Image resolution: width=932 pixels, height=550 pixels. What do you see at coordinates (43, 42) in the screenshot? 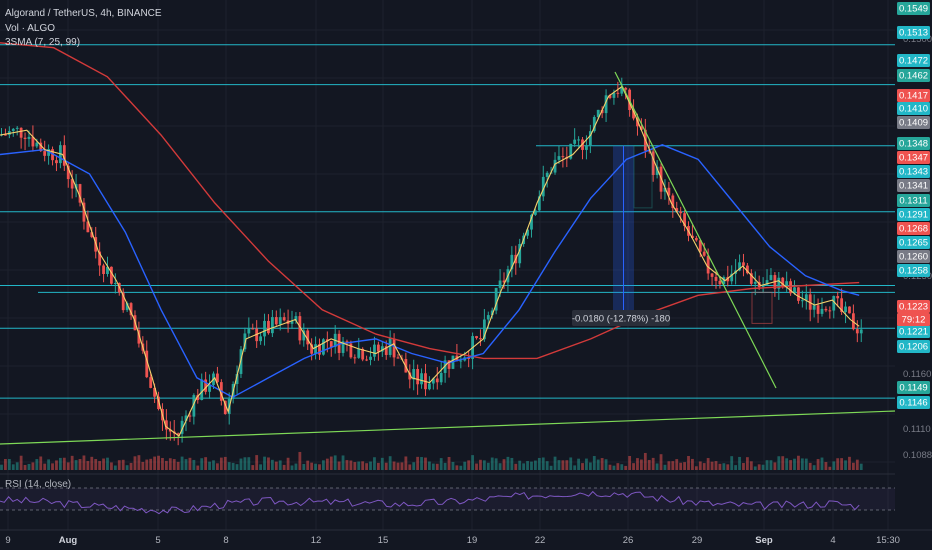
I see `sma-legend: 3SMA (7, 25, 99)` at bounding box center [43, 42].